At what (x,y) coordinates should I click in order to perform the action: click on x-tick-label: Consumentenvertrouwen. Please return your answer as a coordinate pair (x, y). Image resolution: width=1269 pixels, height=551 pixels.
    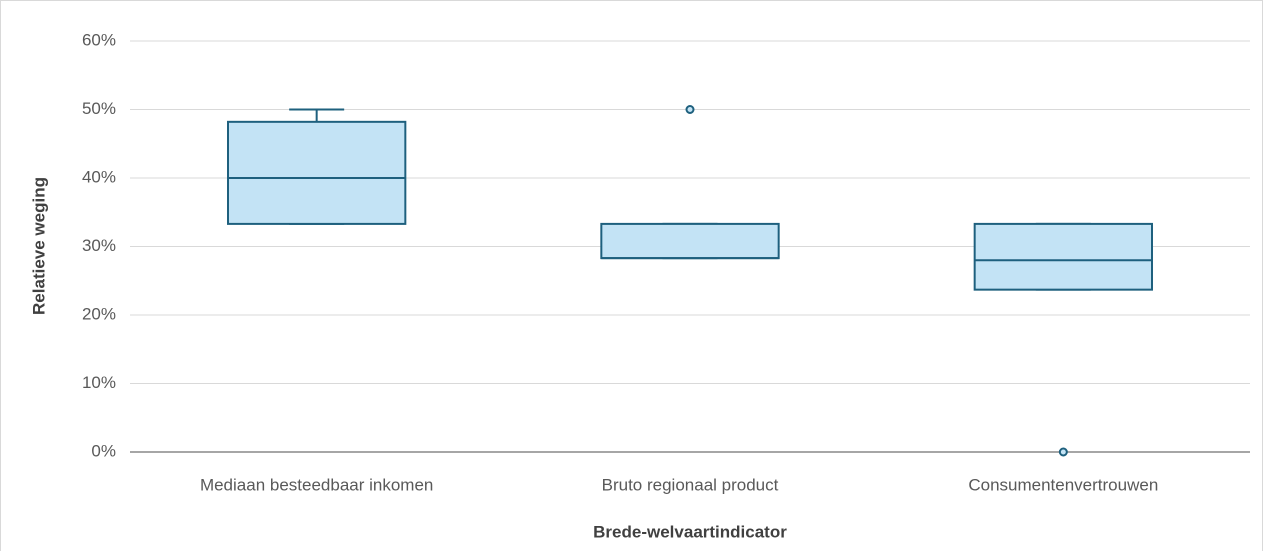
    Looking at the image, I should click on (1063, 484).